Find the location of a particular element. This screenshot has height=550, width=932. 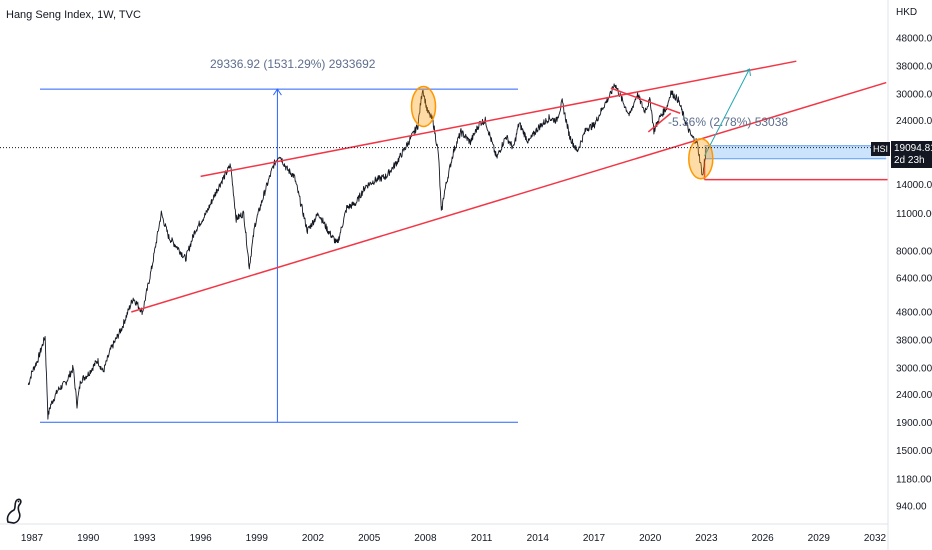

projection-arrow is located at coordinates (727, 112).